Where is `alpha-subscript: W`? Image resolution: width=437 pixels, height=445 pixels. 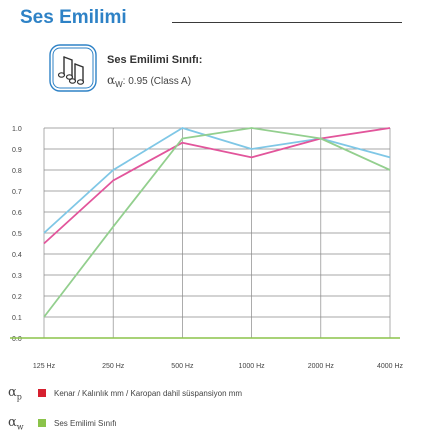 alpha-subscript: W is located at coordinates (119, 84).